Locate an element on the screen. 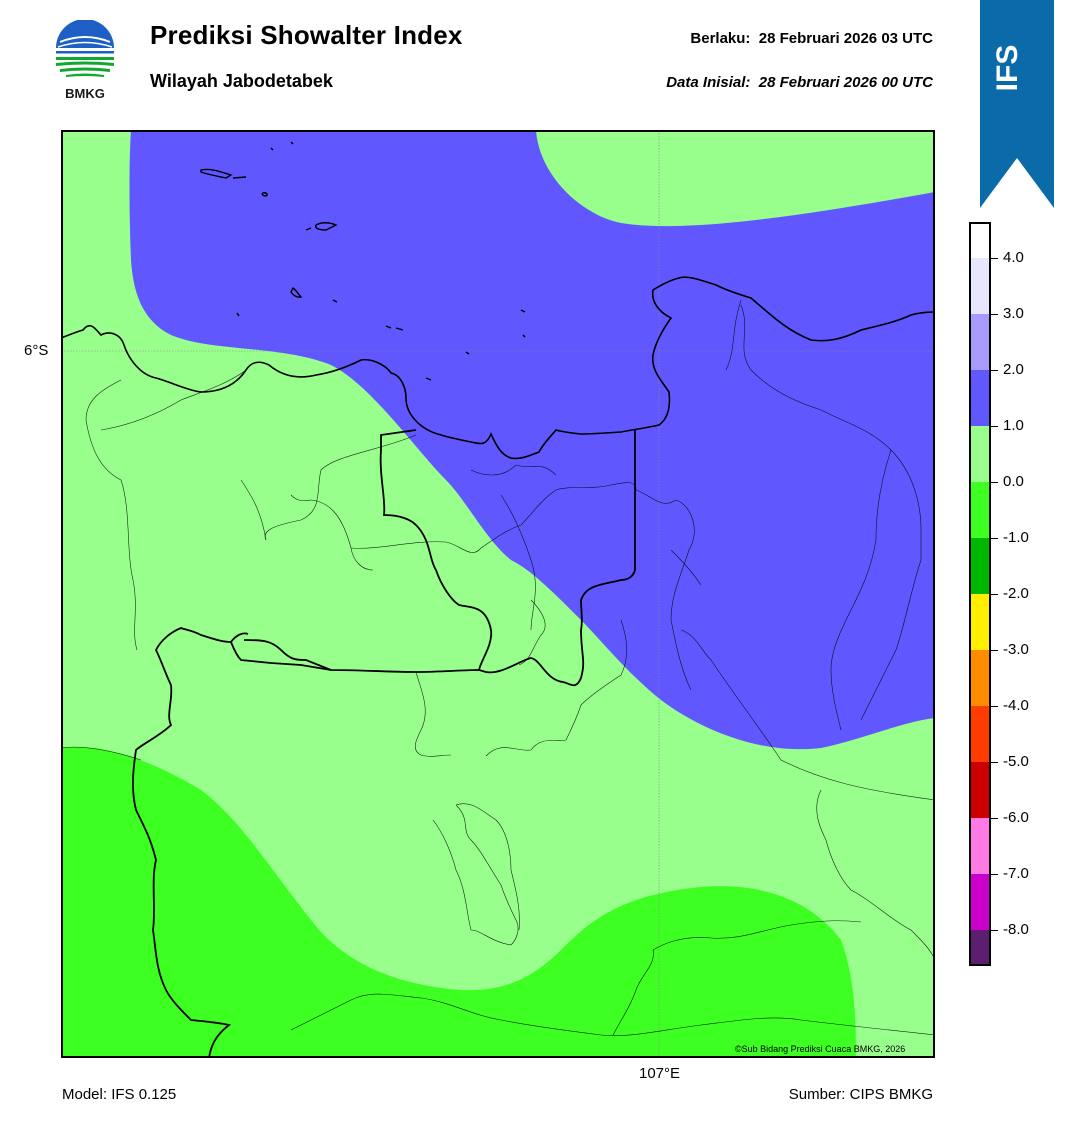  model-label: Model: IFS 0.125 is located at coordinates (119, 1094).